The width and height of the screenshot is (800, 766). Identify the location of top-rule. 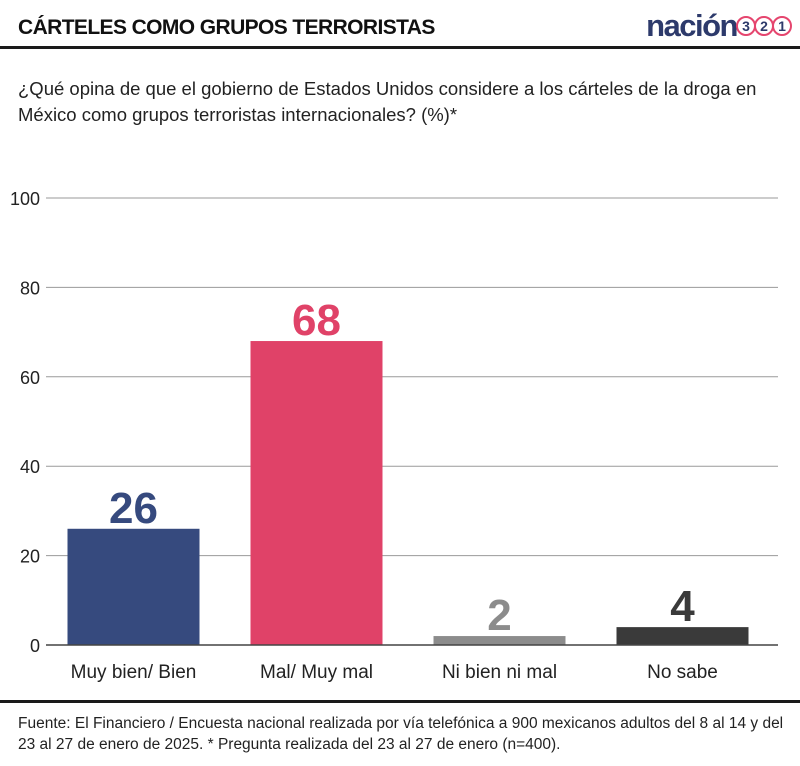
(400, 47).